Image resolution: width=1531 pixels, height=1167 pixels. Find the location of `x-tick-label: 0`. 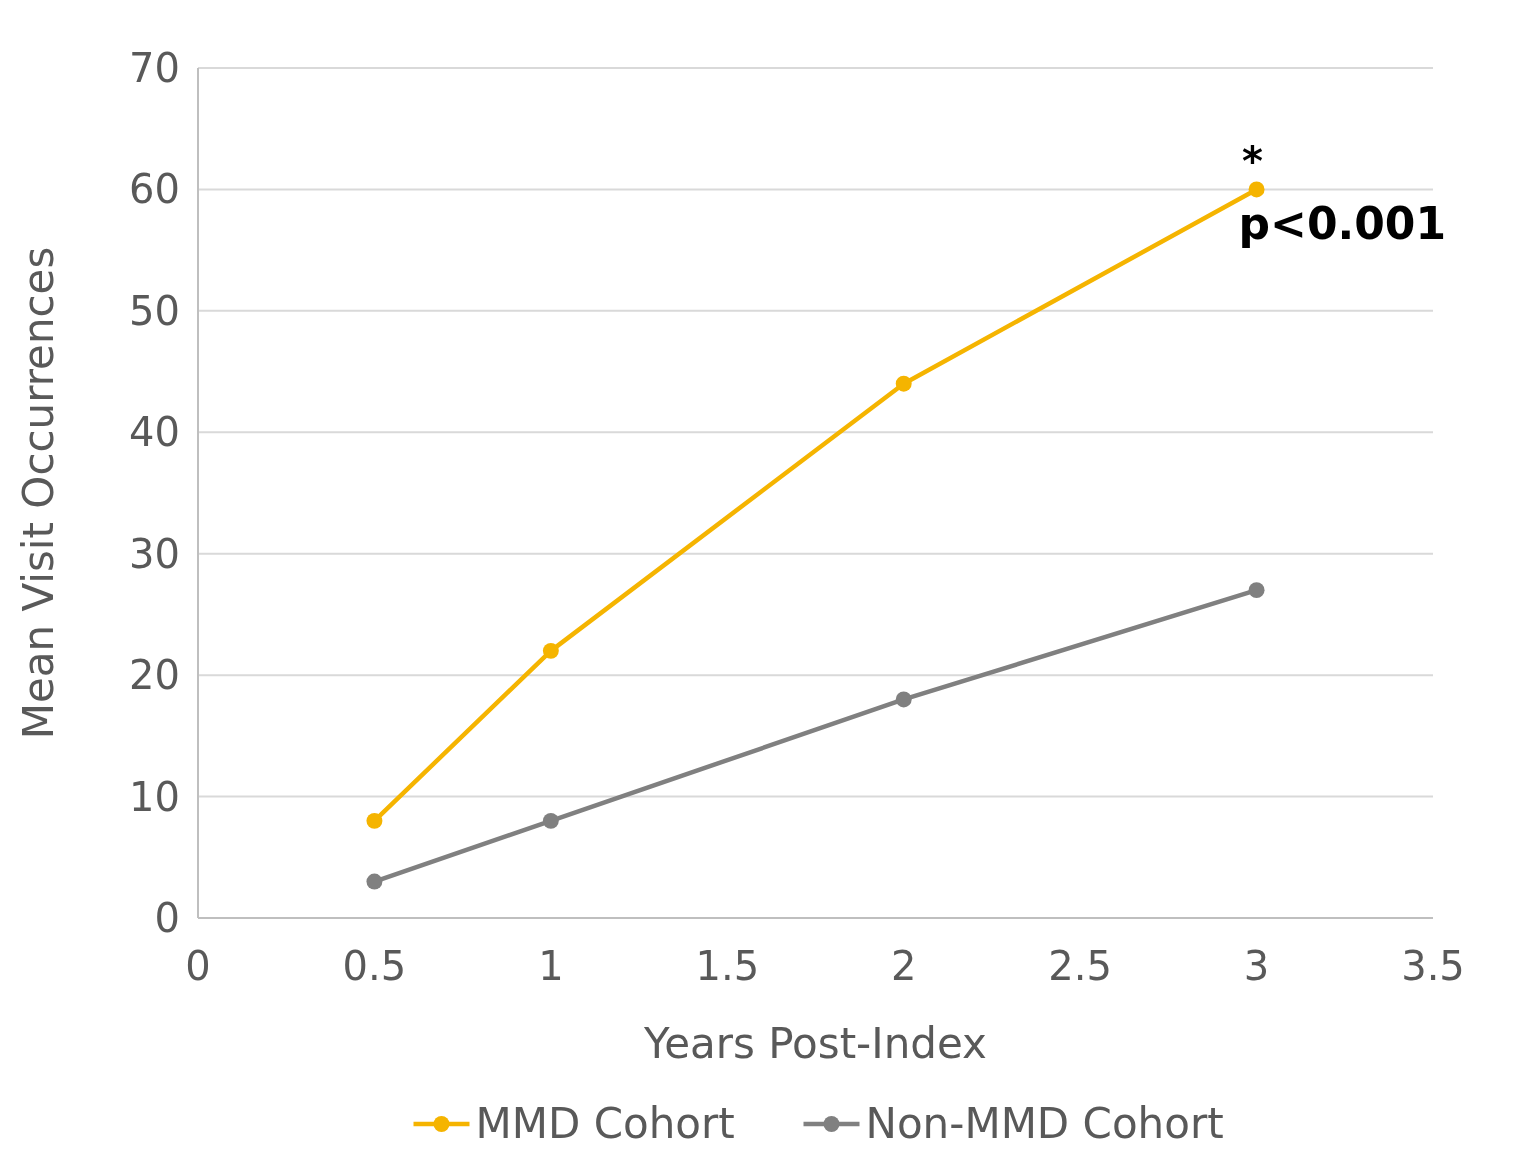

x-tick-label: 0 is located at coordinates (198, 966).